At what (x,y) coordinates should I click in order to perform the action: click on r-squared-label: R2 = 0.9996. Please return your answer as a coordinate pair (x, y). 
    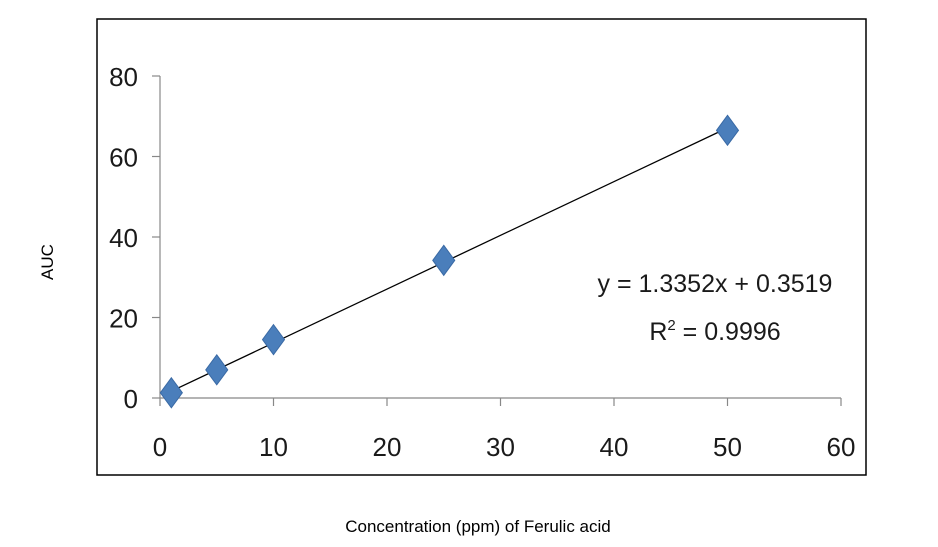
    Looking at the image, I should click on (714, 331).